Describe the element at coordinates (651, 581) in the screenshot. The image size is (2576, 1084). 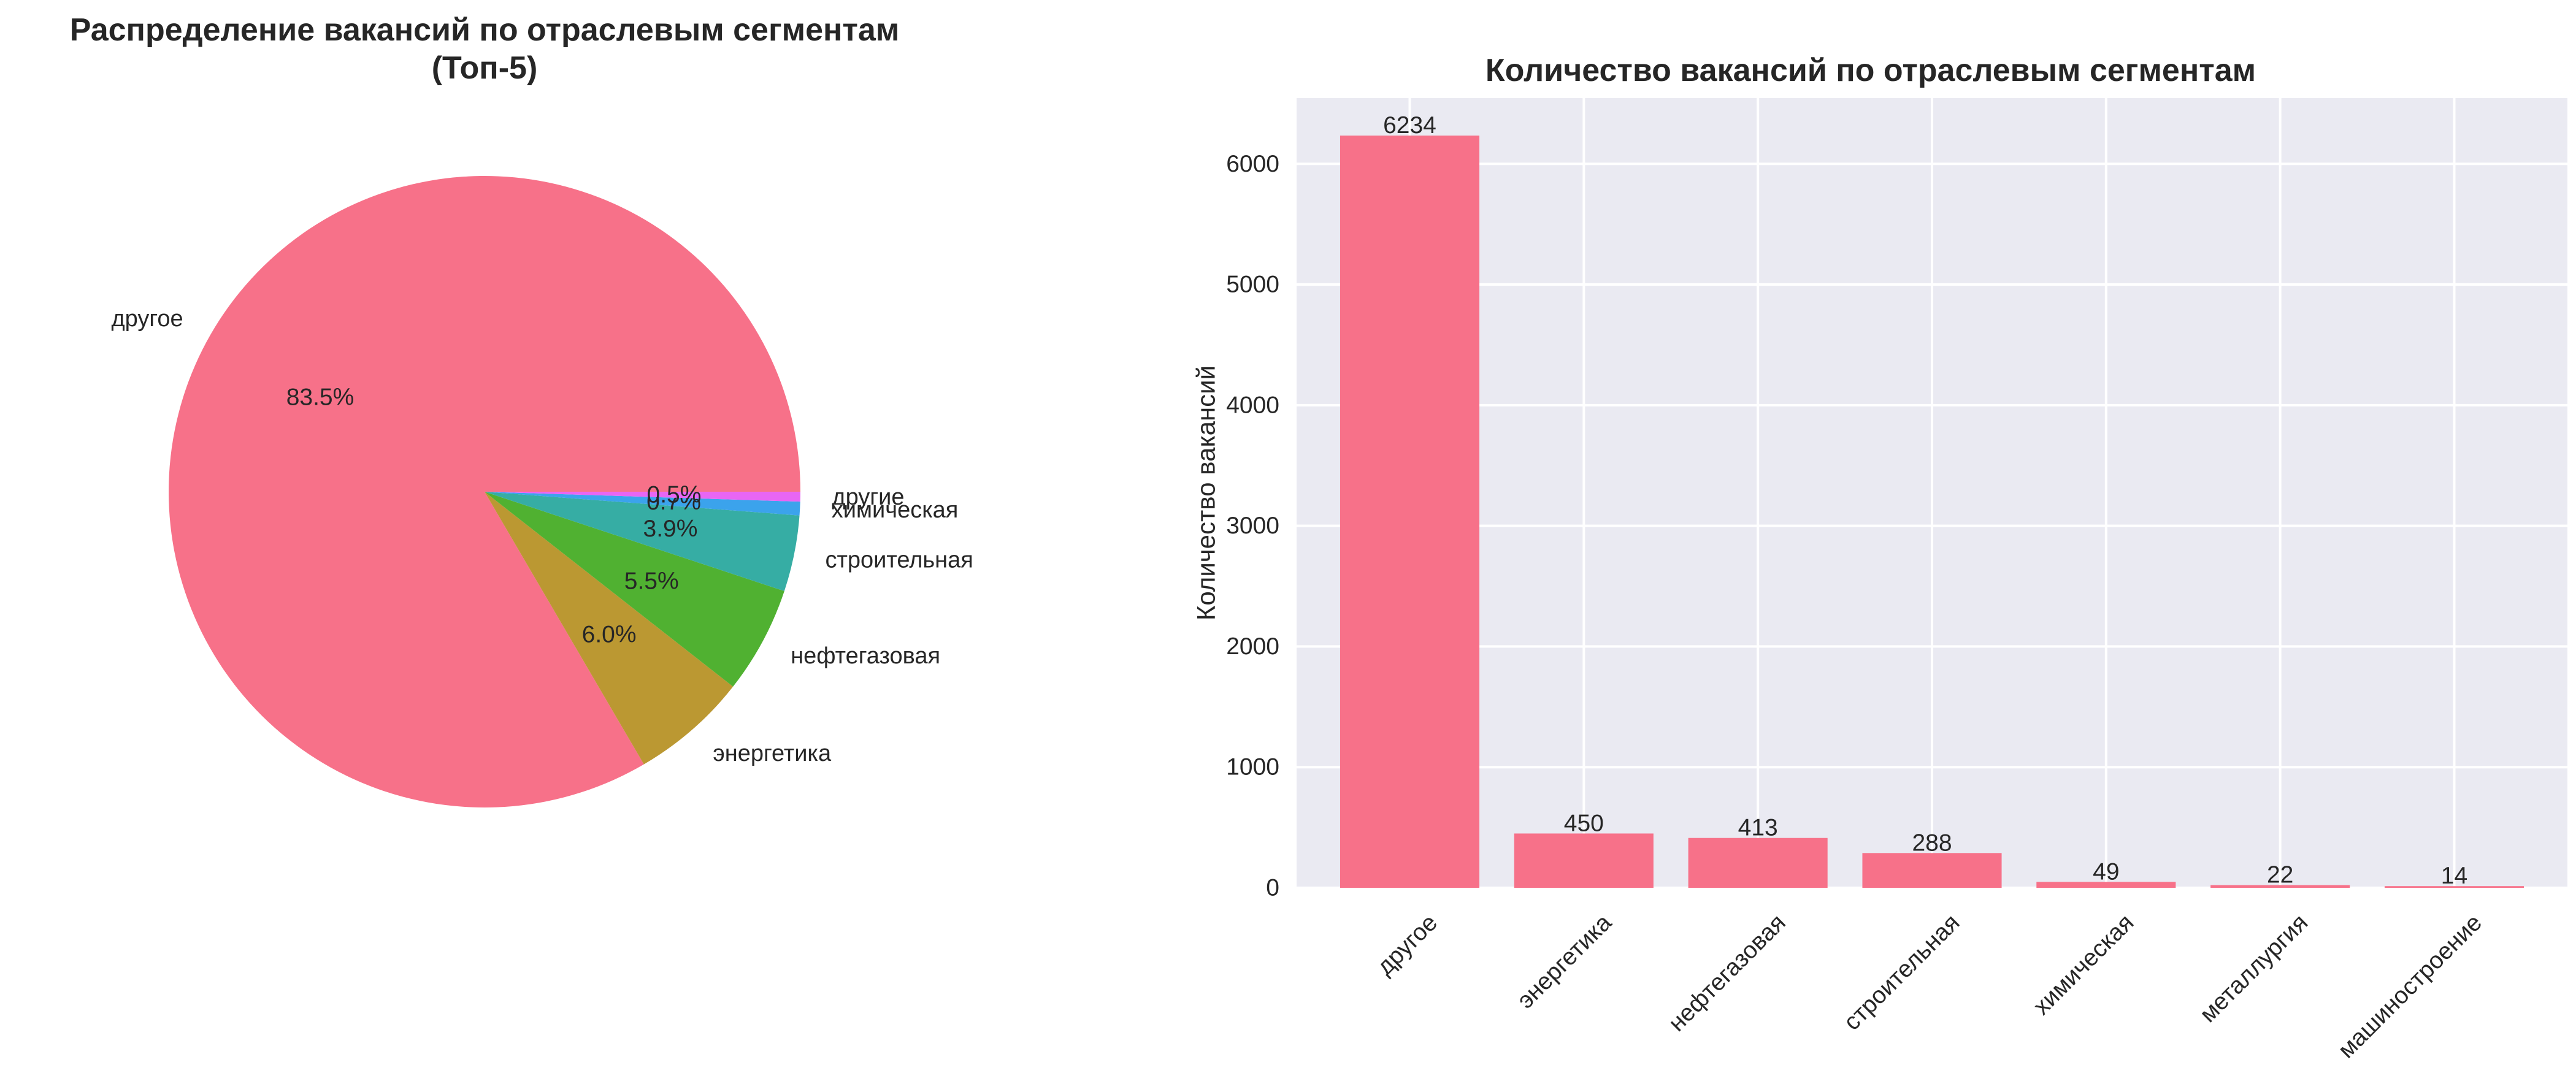
I see `pie-percent-label: 5.5%` at that location.